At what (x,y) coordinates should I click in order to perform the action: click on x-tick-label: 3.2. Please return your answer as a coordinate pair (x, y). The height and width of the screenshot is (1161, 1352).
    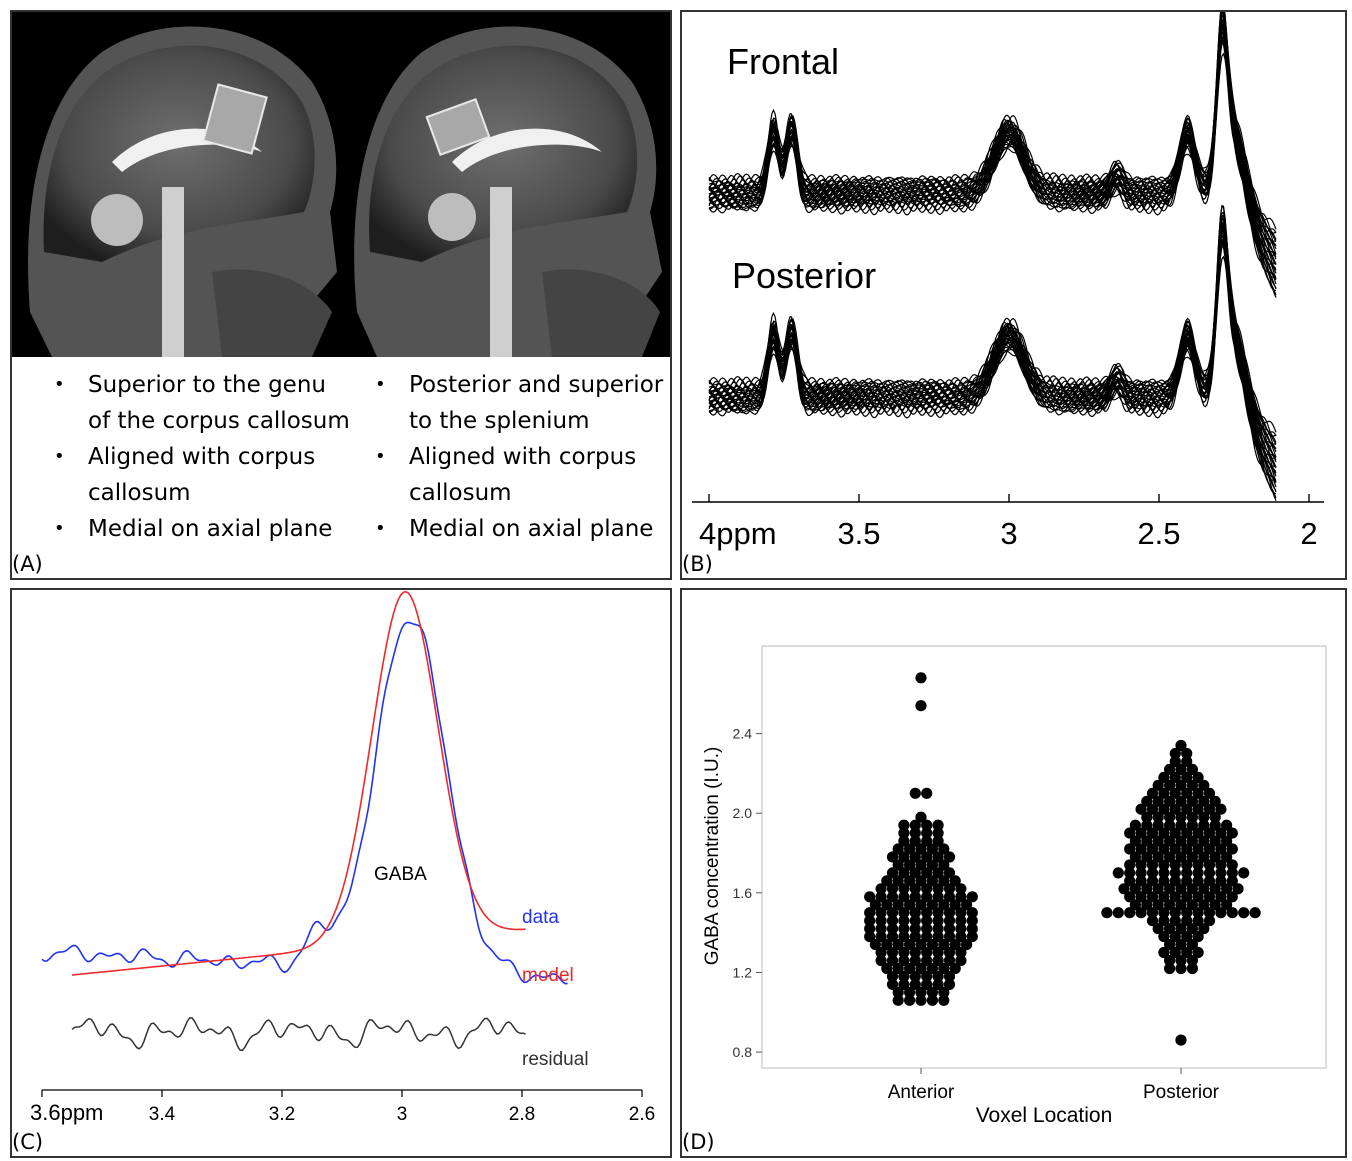
    Looking at the image, I should click on (282, 1114).